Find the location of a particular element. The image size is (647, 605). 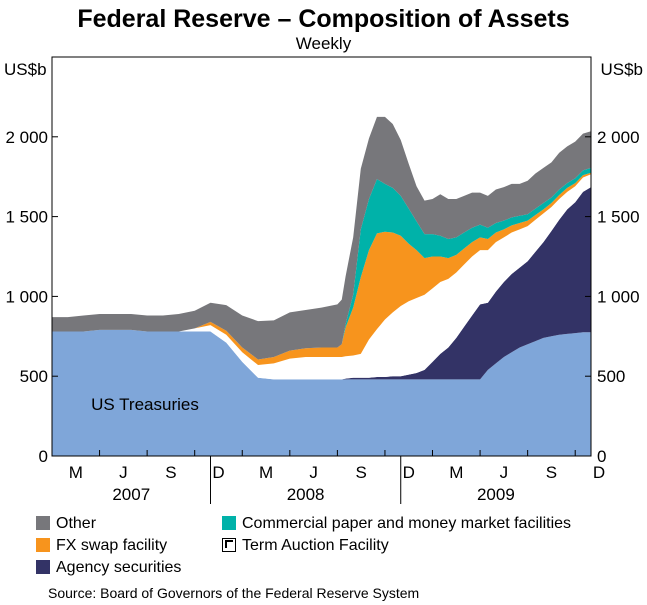

legend-swatch-other is located at coordinates (43, 523).